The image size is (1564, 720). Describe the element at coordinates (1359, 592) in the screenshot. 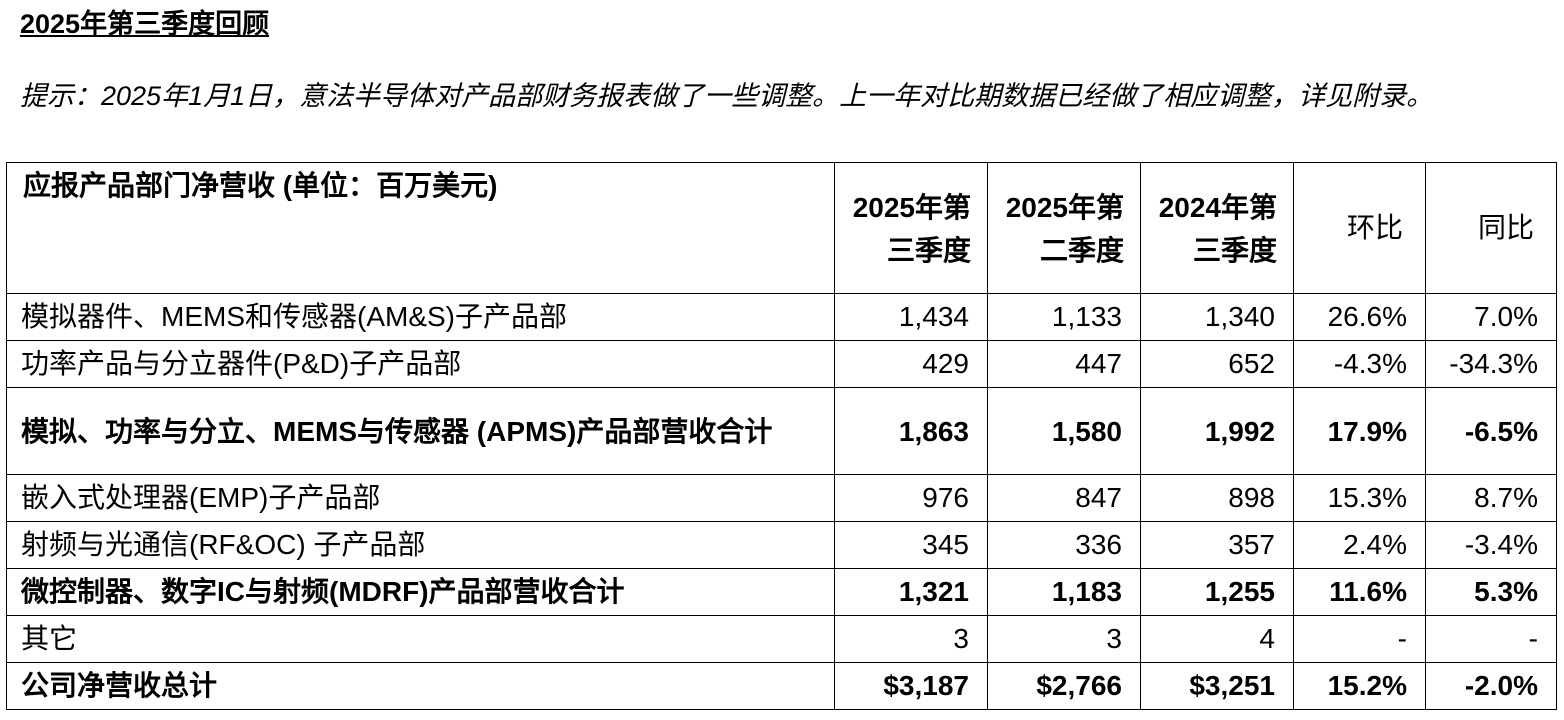

I see `cell-qoq: 11.6%` at that location.